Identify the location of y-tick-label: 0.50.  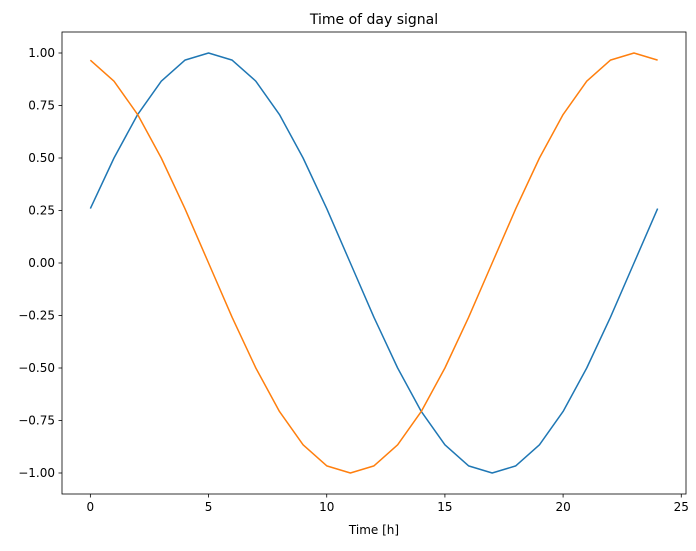
(41, 158).